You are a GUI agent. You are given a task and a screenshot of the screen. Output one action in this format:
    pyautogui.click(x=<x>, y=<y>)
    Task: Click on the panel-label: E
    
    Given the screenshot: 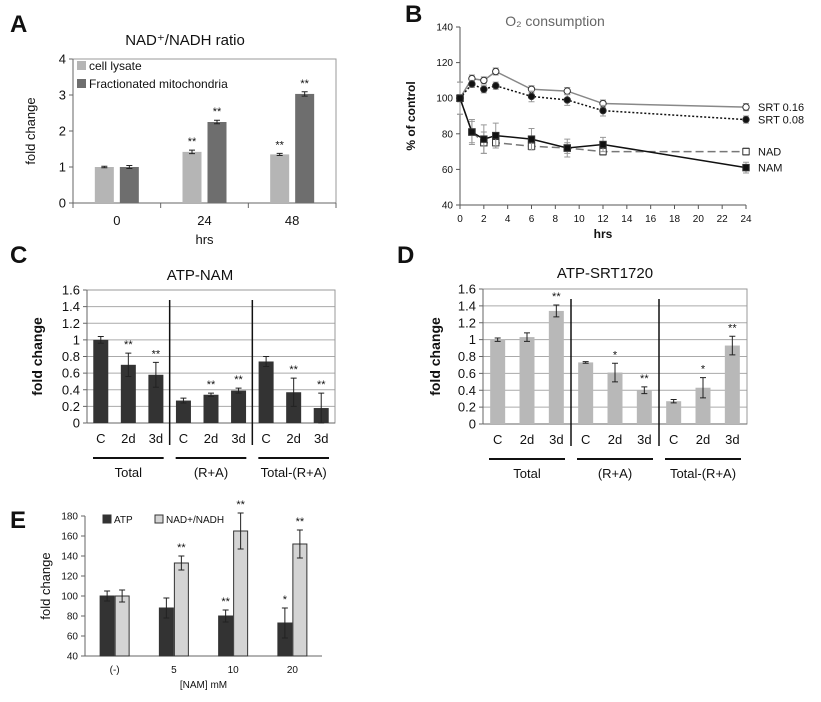 What is the action you would take?
    pyautogui.click(x=18, y=520)
    